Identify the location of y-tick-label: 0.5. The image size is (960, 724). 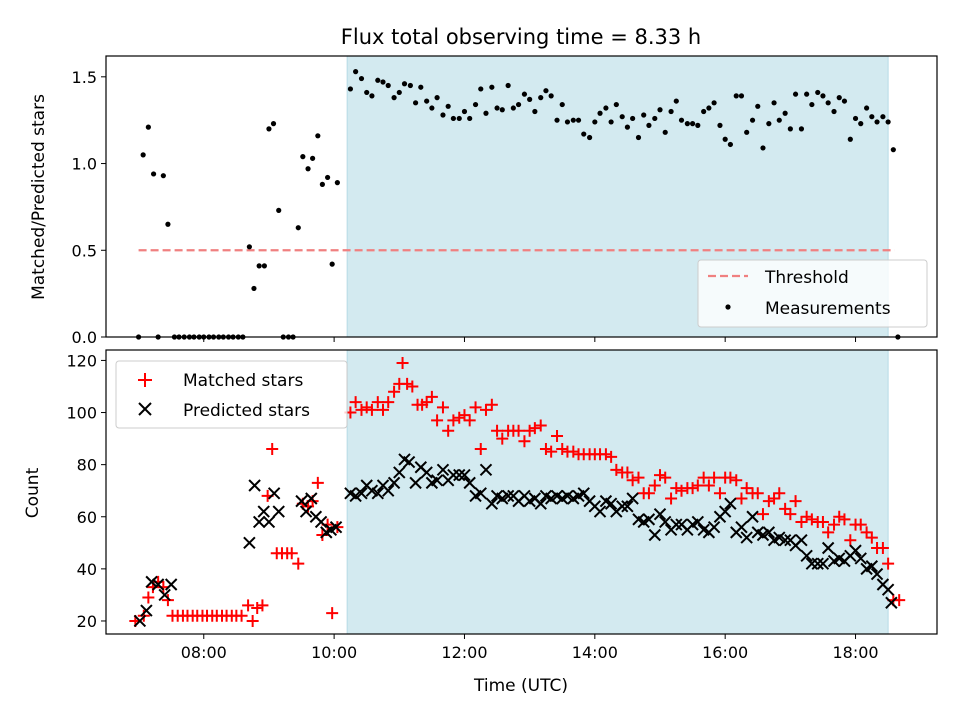
(84, 250).